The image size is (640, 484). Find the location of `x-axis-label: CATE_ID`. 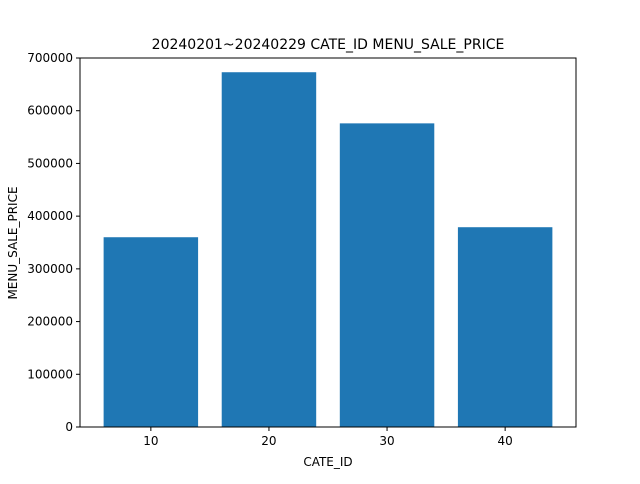

x-axis-label: CATE_ID is located at coordinates (327, 462).